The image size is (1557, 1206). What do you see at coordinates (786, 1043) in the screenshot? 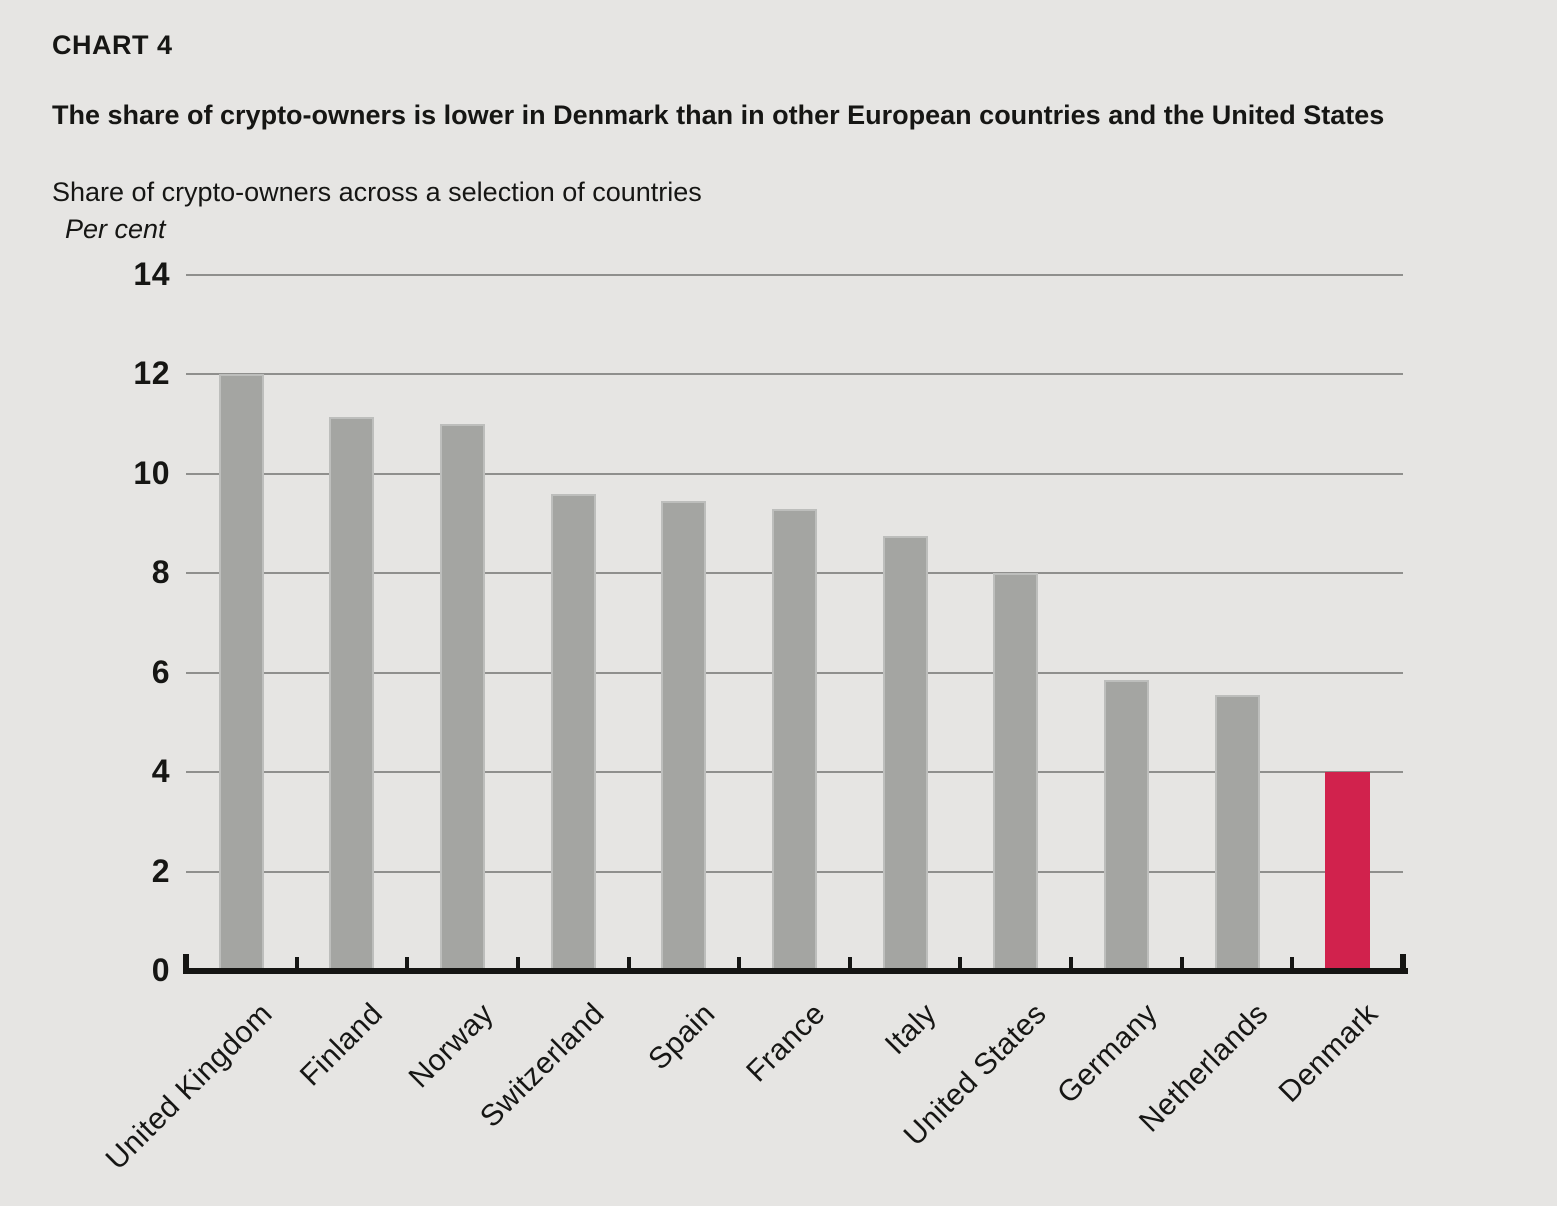
I see `x-axis-label-france: France` at bounding box center [786, 1043].